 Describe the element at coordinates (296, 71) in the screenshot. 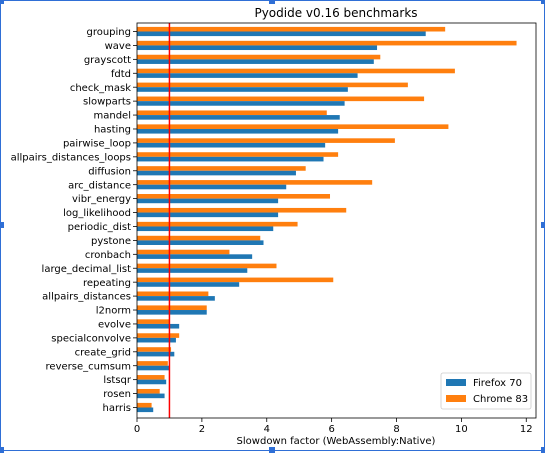

I see `bar-chrome-fdtd` at that location.